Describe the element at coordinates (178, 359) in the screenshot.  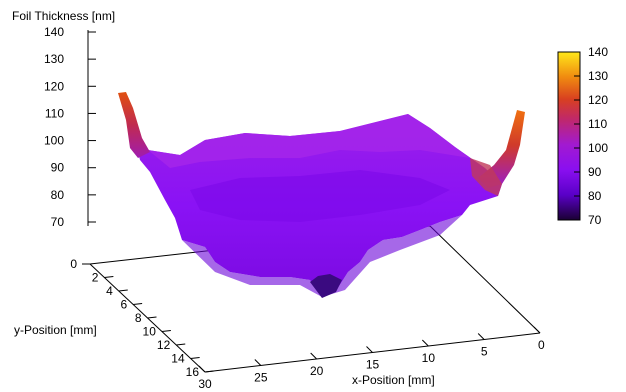
I see `y-tick-label: 14` at that location.